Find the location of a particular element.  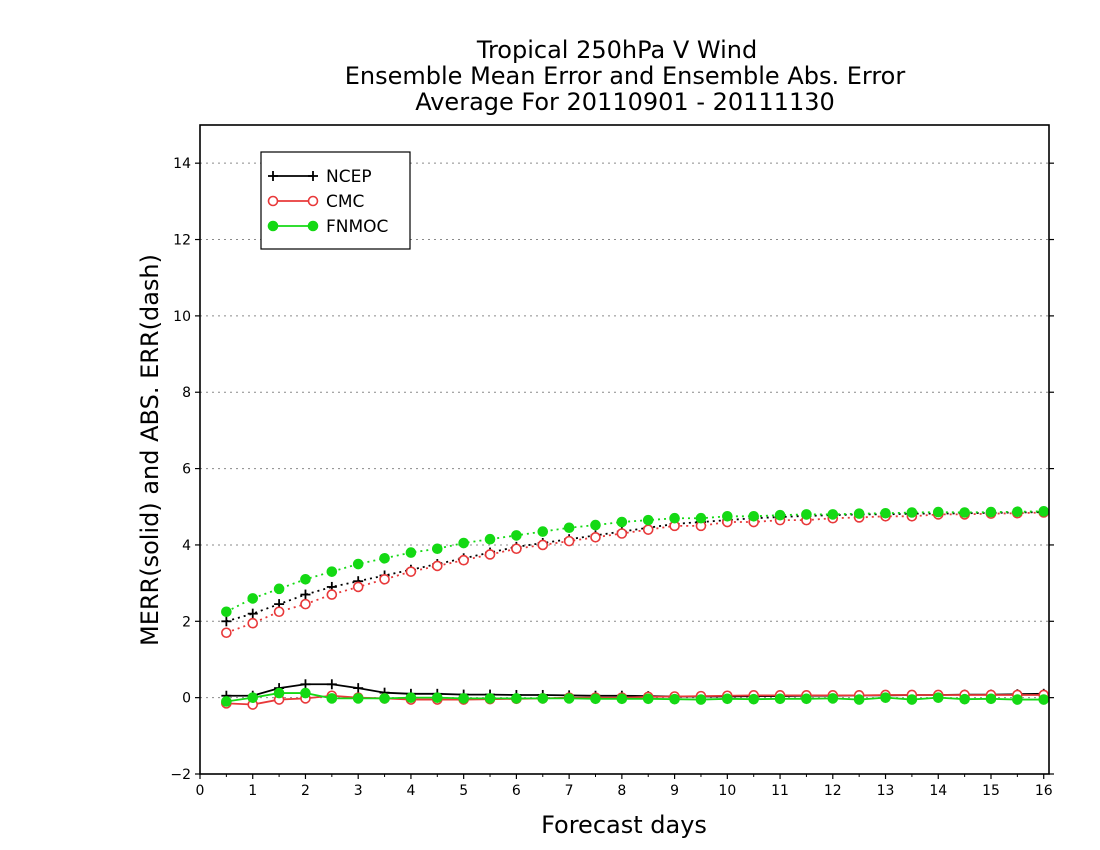

y-tick-label: 0 is located at coordinates (186, 699).